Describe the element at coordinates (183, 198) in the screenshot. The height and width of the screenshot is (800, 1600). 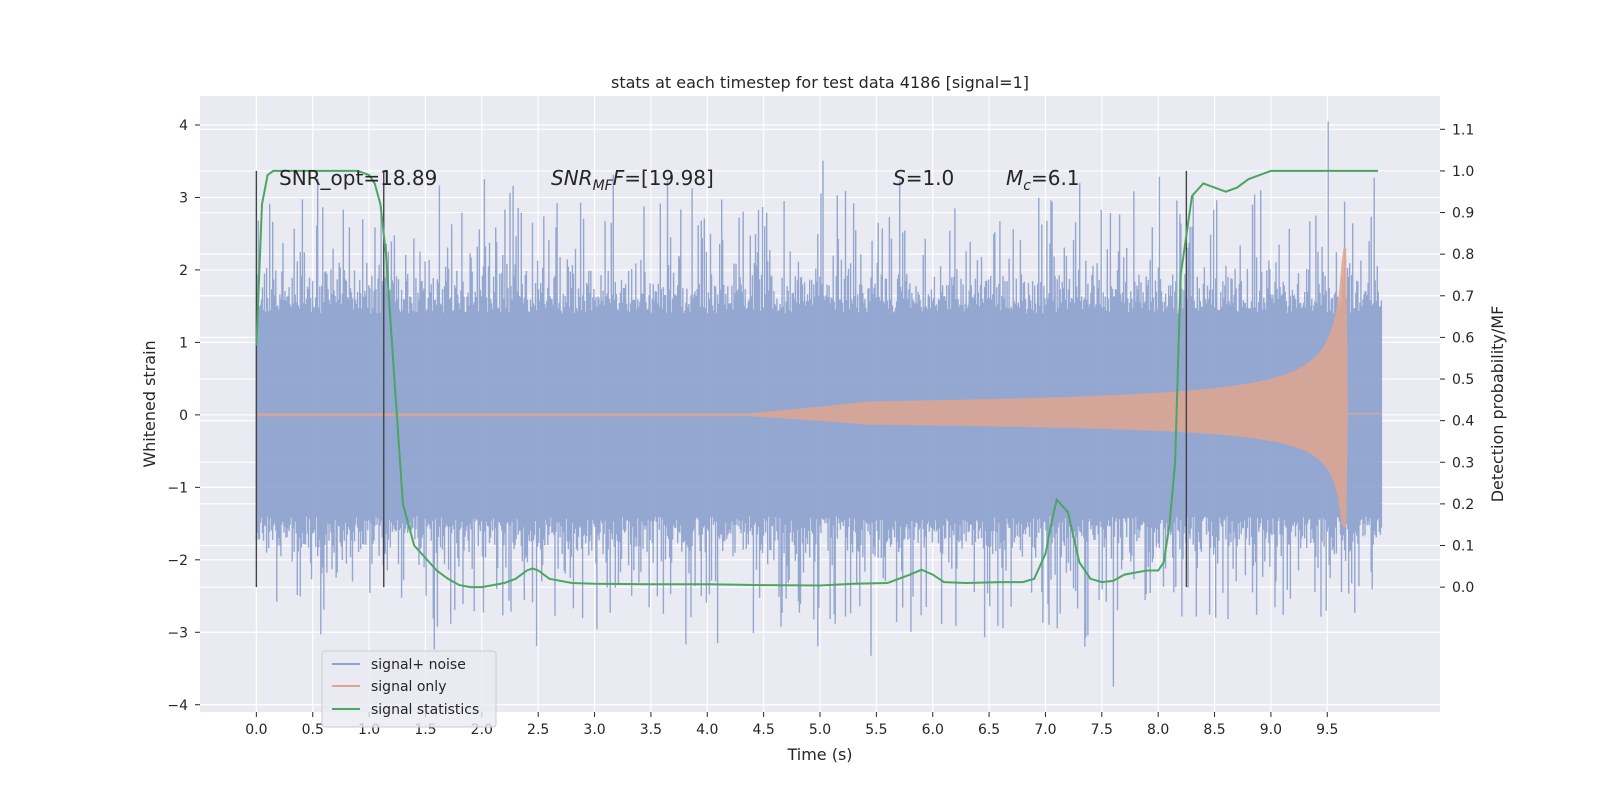
I see `y-tick-label: 3` at that location.